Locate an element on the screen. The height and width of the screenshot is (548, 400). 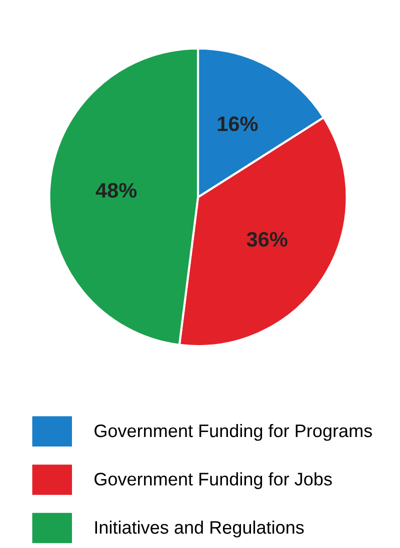
legend-label: Government Funding for Jobs is located at coordinates (213, 481).